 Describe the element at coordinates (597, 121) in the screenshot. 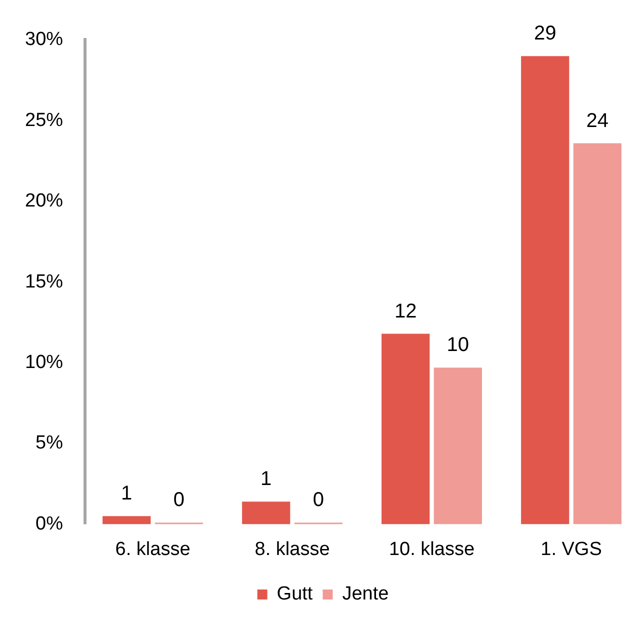

I see `data-label: 24` at that location.